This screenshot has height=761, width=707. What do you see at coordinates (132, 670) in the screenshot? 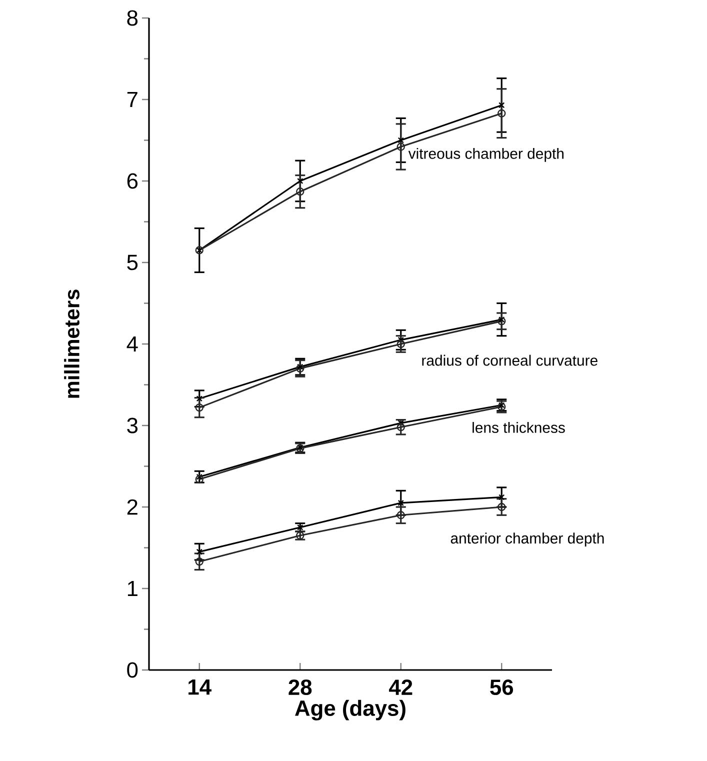
I see `y-tick-label: 0` at bounding box center [132, 670].